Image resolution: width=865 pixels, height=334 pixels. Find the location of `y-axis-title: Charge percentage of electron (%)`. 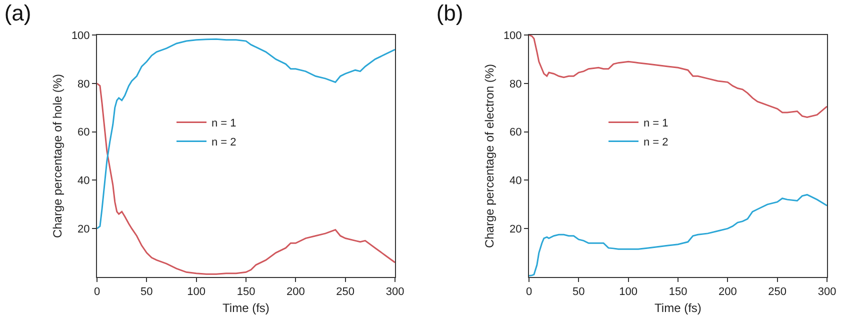

y-axis-title: Charge percentage of electron (%) is located at coordinates (489, 156).